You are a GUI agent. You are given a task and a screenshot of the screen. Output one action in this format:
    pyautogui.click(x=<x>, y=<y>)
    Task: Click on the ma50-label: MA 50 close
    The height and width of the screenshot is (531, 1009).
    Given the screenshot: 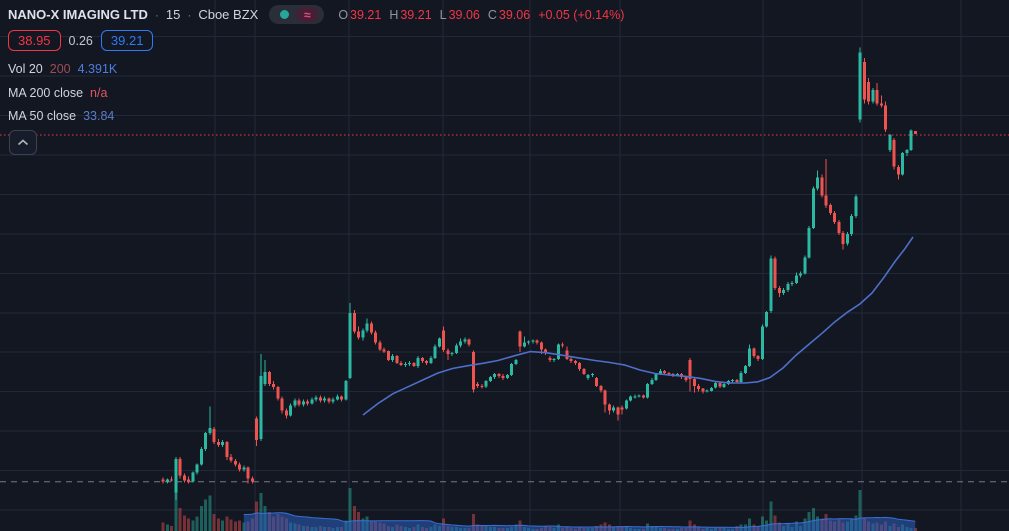 What is the action you would take?
    pyautogui.click(x=42, y=116)
    